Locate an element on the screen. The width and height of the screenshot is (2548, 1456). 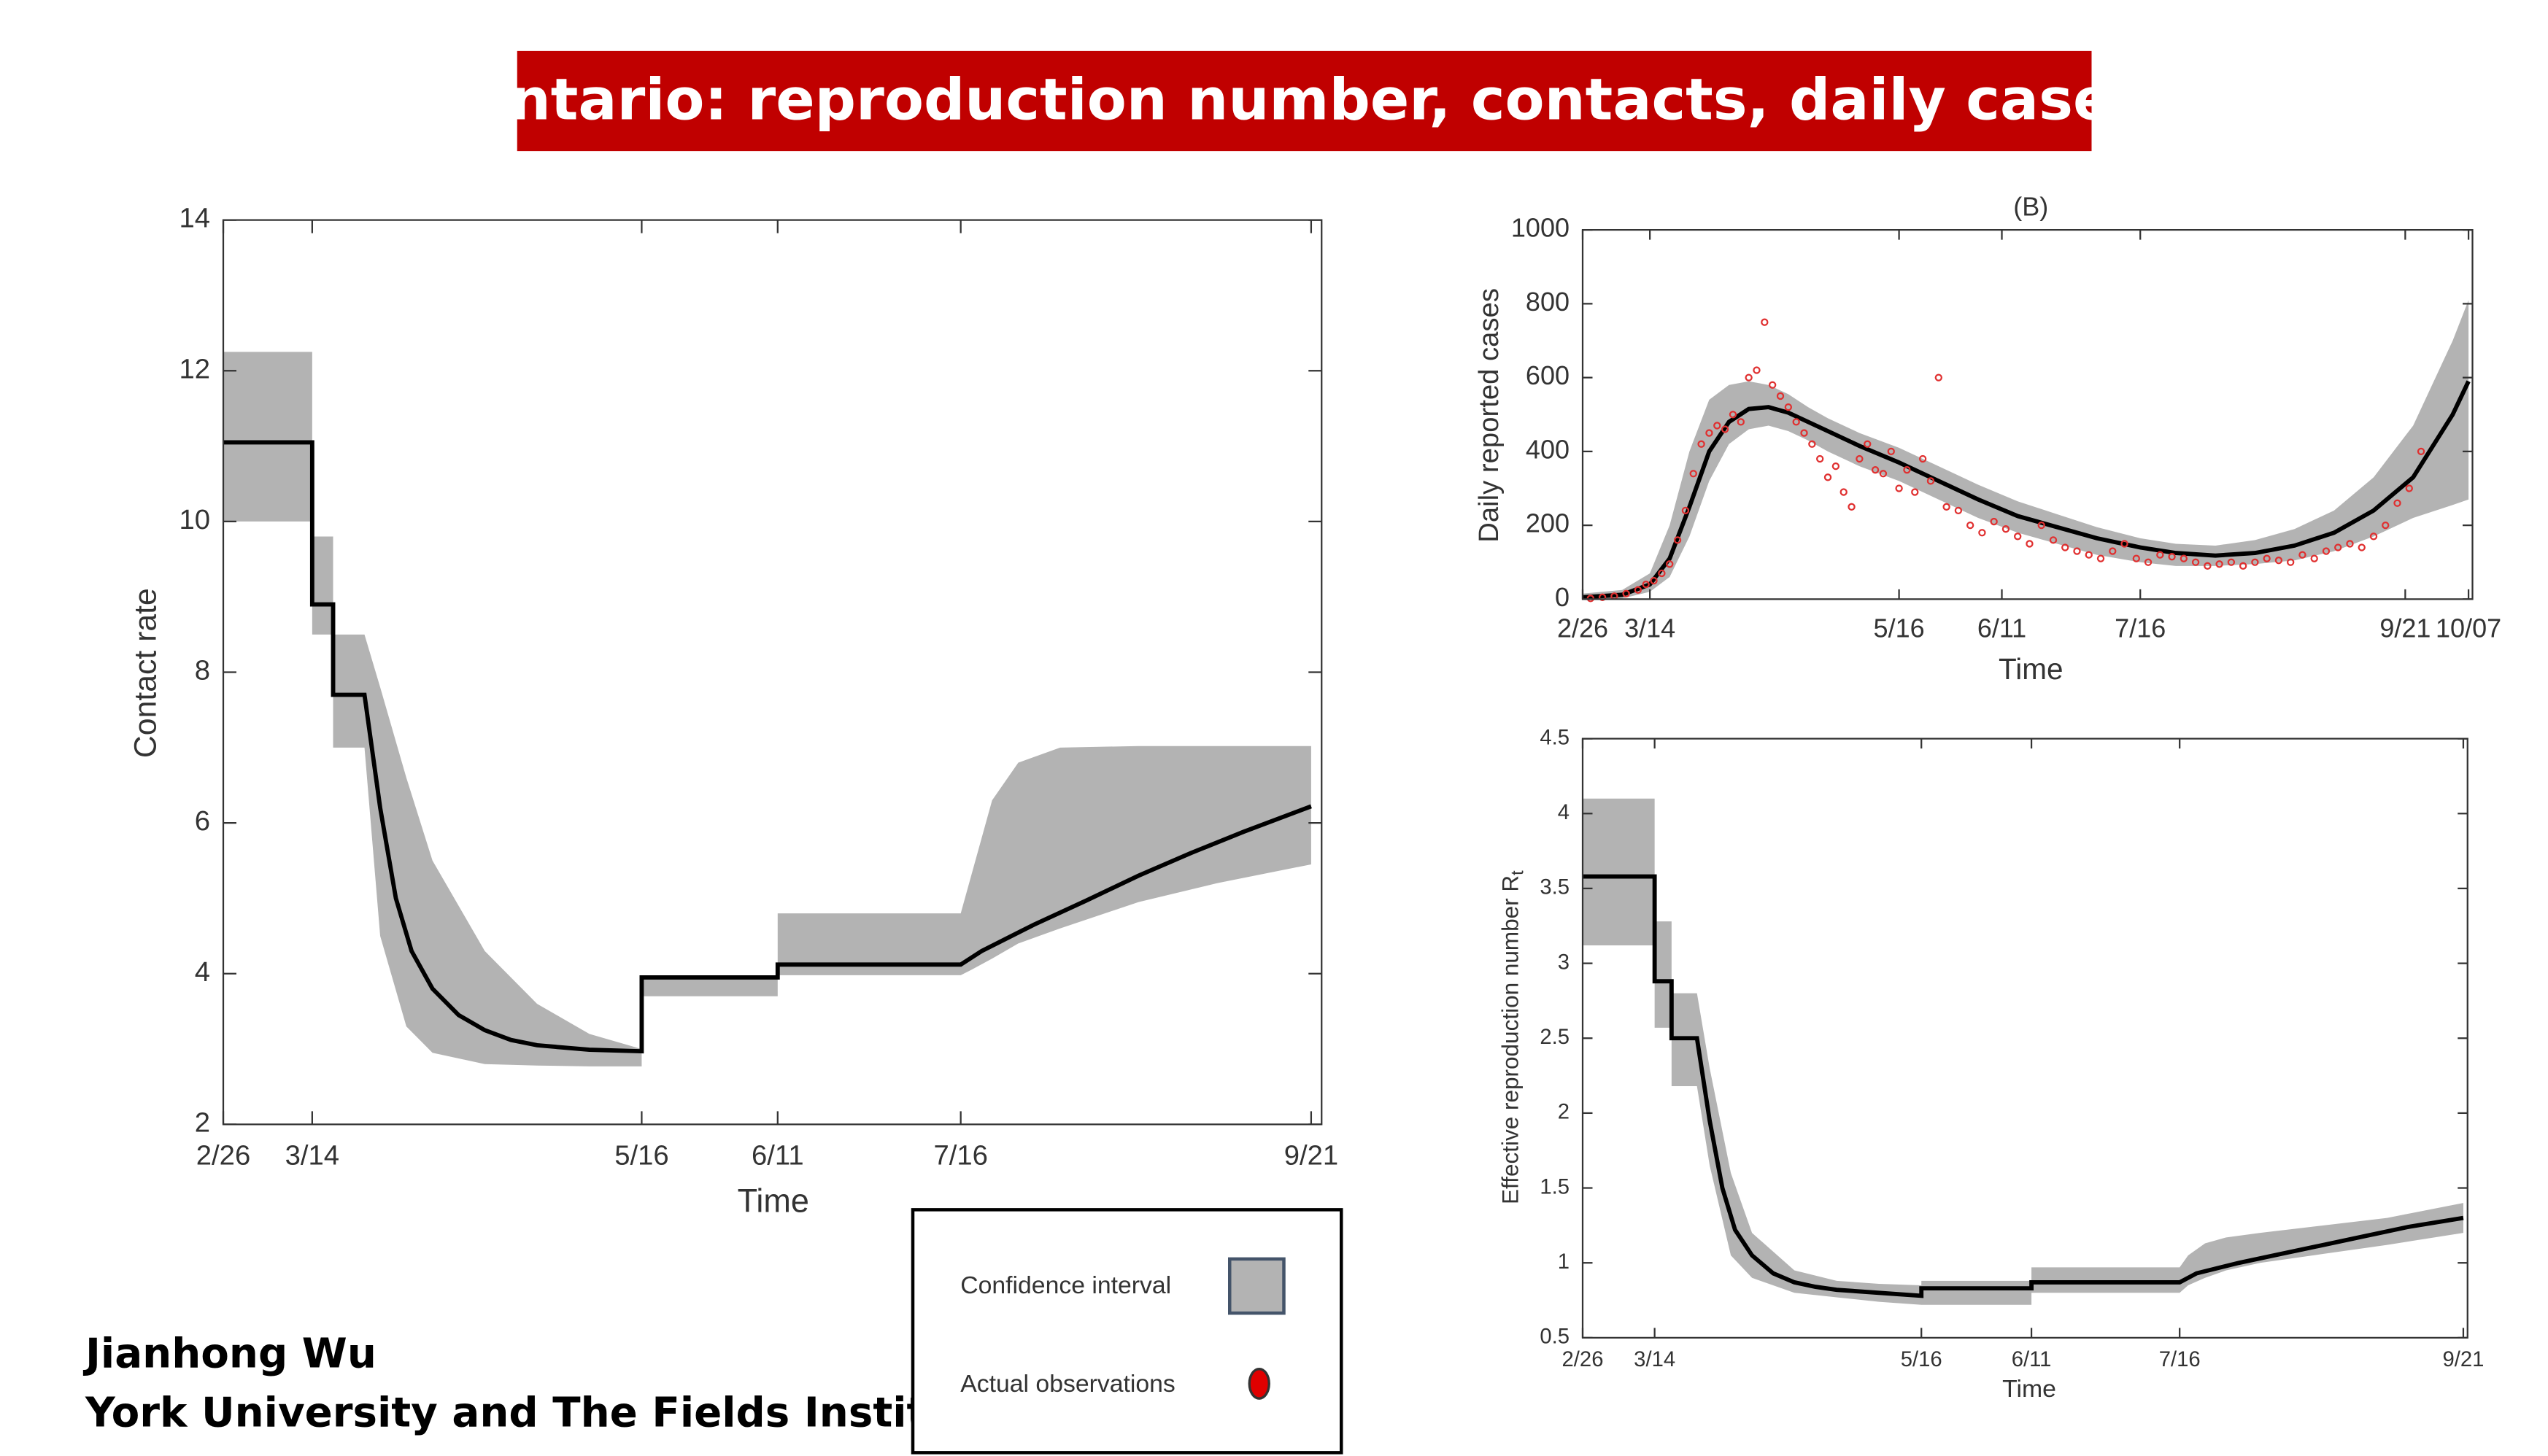
y-axis-label: Effective reproduction number Rt is located at coordinates (1512, 1037).